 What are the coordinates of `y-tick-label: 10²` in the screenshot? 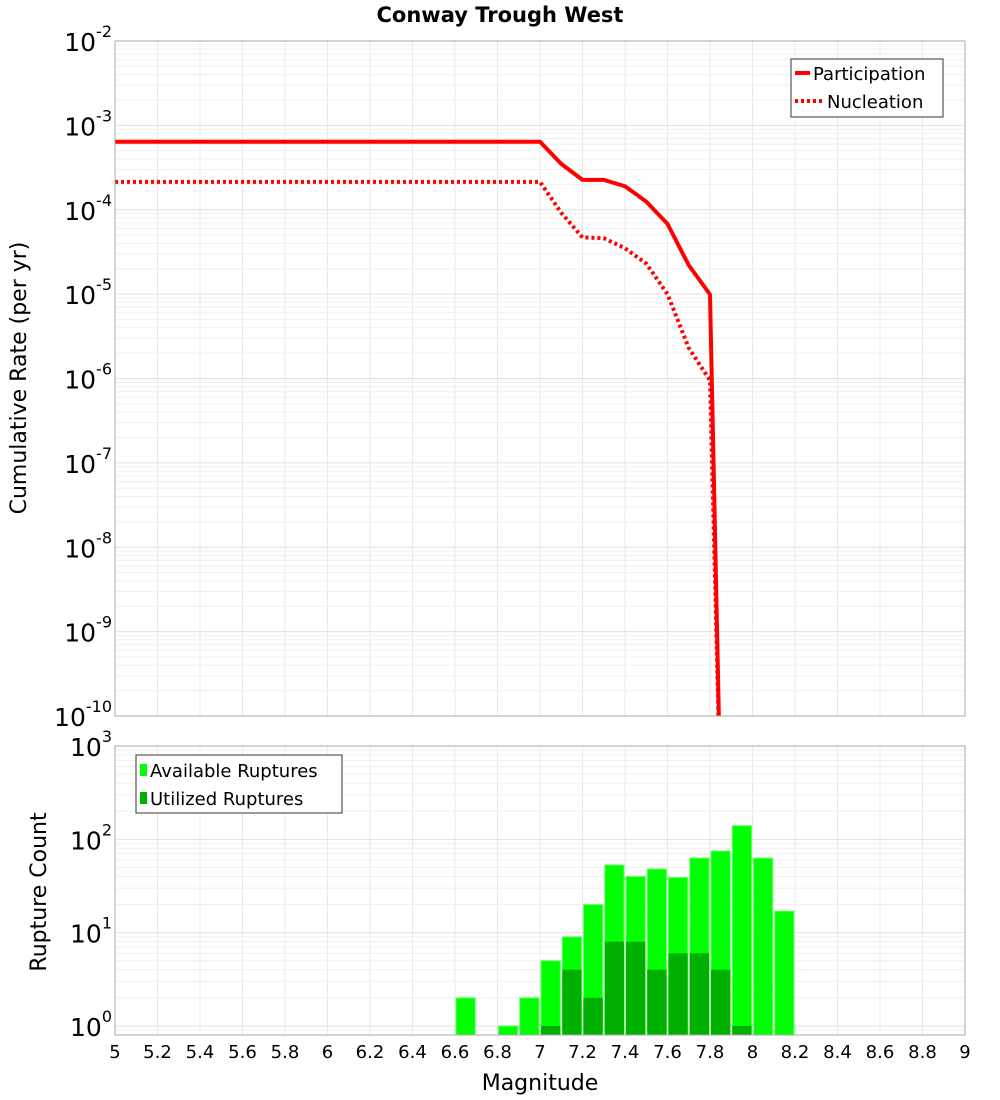 It's located at (91, 837).